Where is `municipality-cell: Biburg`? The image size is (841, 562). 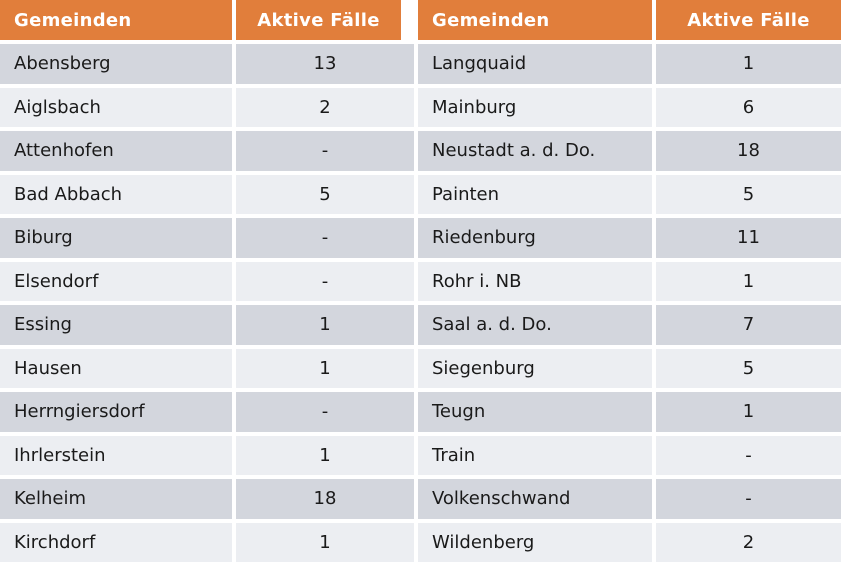 municipality-cell: Biburg is located at coordinates (116, 238).